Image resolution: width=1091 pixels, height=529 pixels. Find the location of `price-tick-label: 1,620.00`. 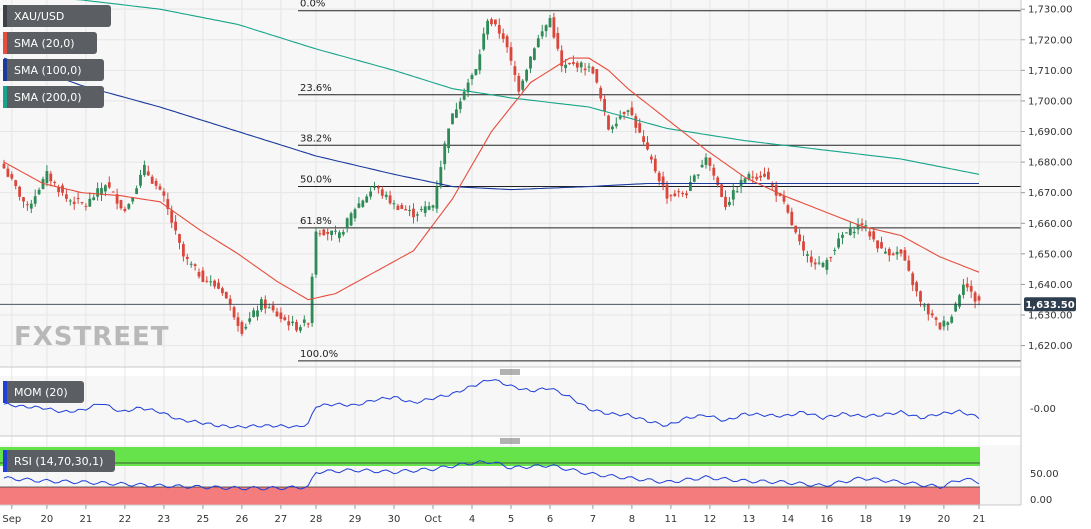

price-tick-label: 1,620.00 is located at coordinates (1050, 346).